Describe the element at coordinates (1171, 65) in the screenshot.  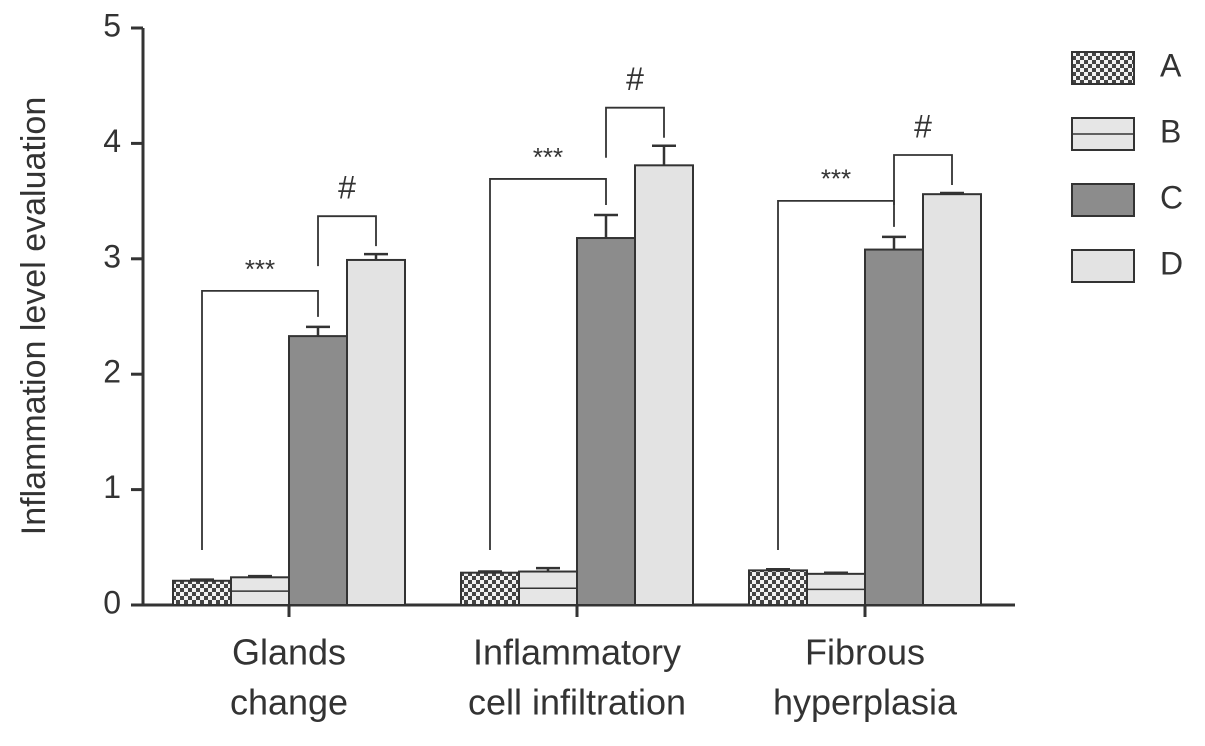
I see `legend-label: A` at that location.